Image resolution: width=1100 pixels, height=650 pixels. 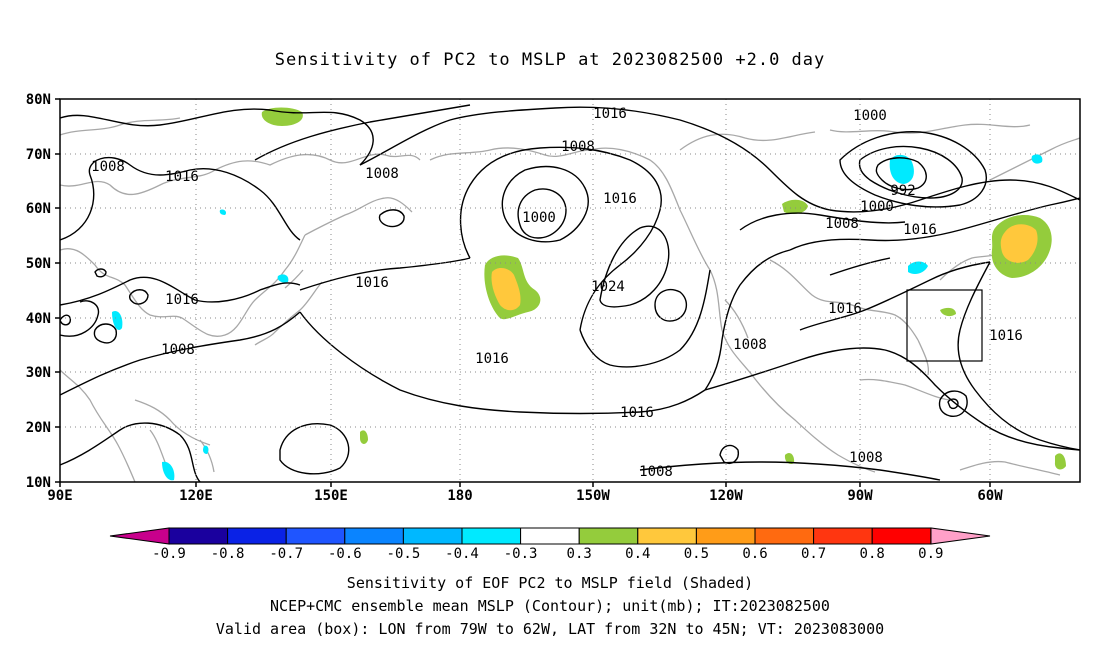 I want to click on shade-positive-newengland, so click(x=948, y=312).